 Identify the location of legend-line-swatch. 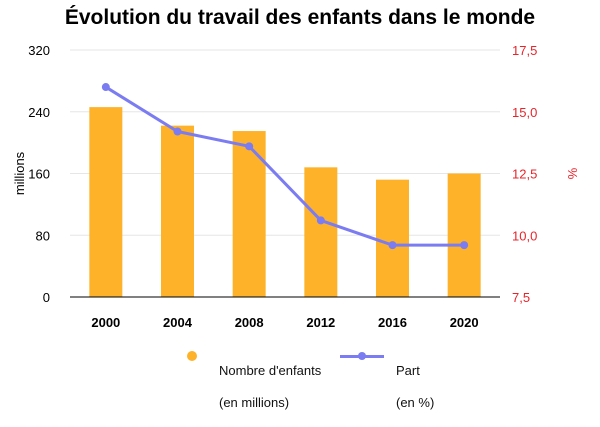
(362, 356).